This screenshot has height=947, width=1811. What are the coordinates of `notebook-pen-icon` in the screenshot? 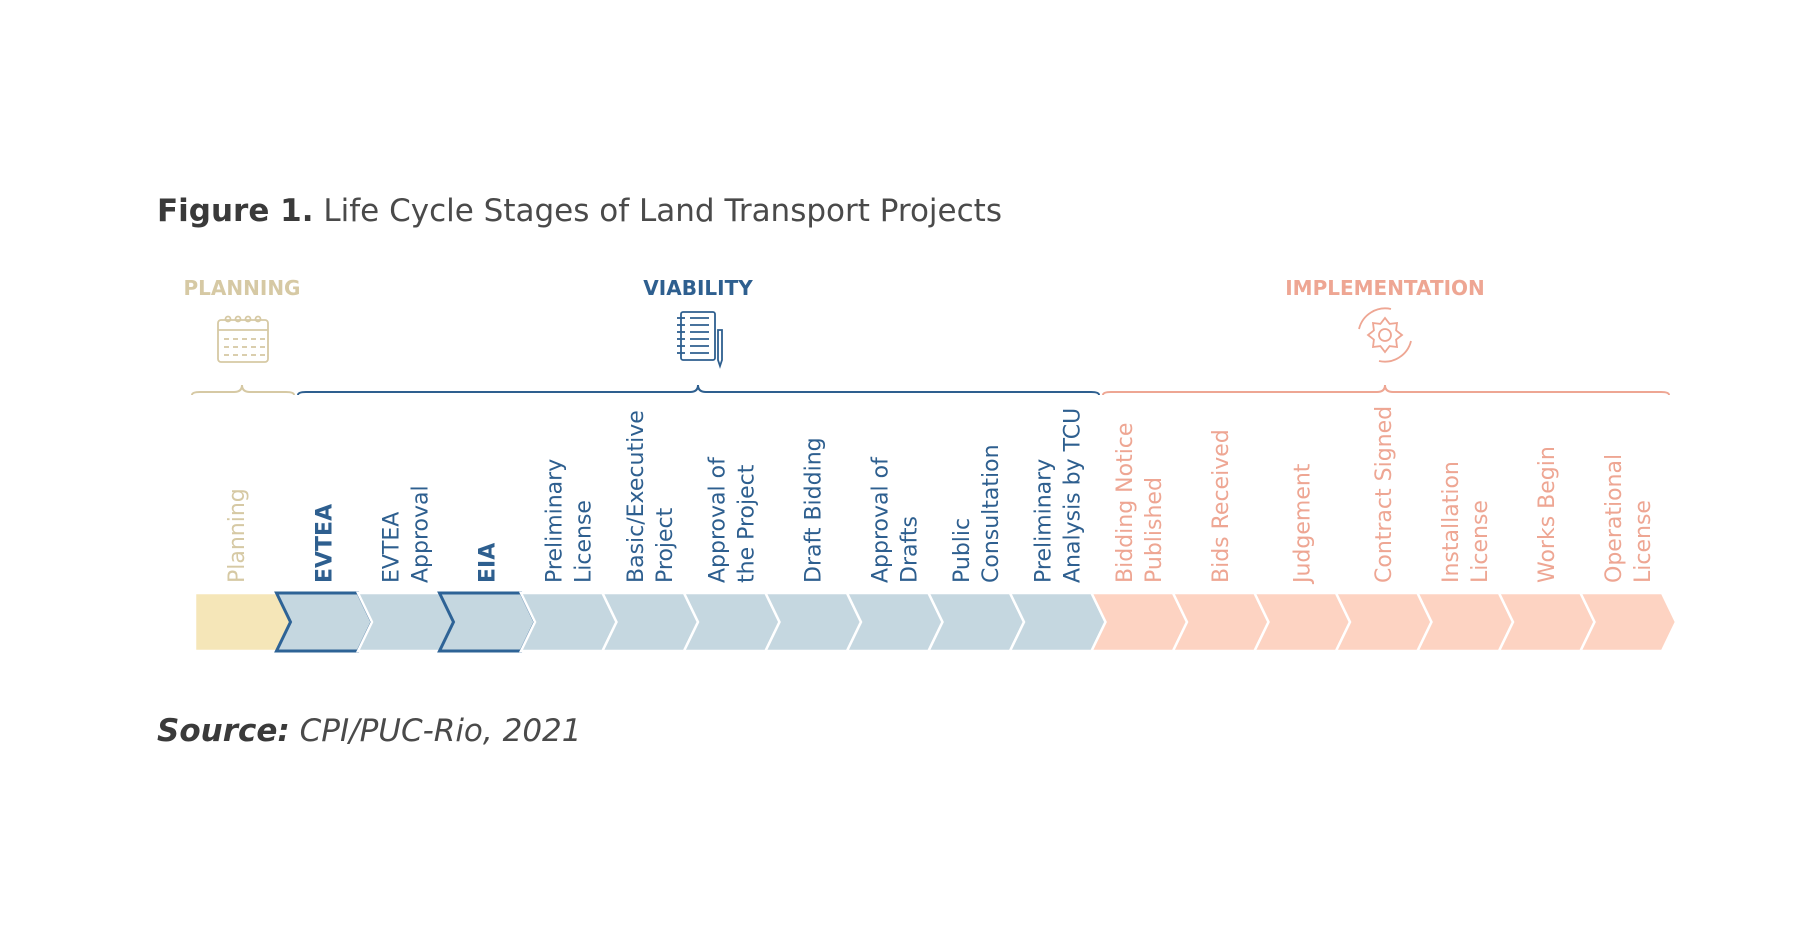 It's located at (700, 340).